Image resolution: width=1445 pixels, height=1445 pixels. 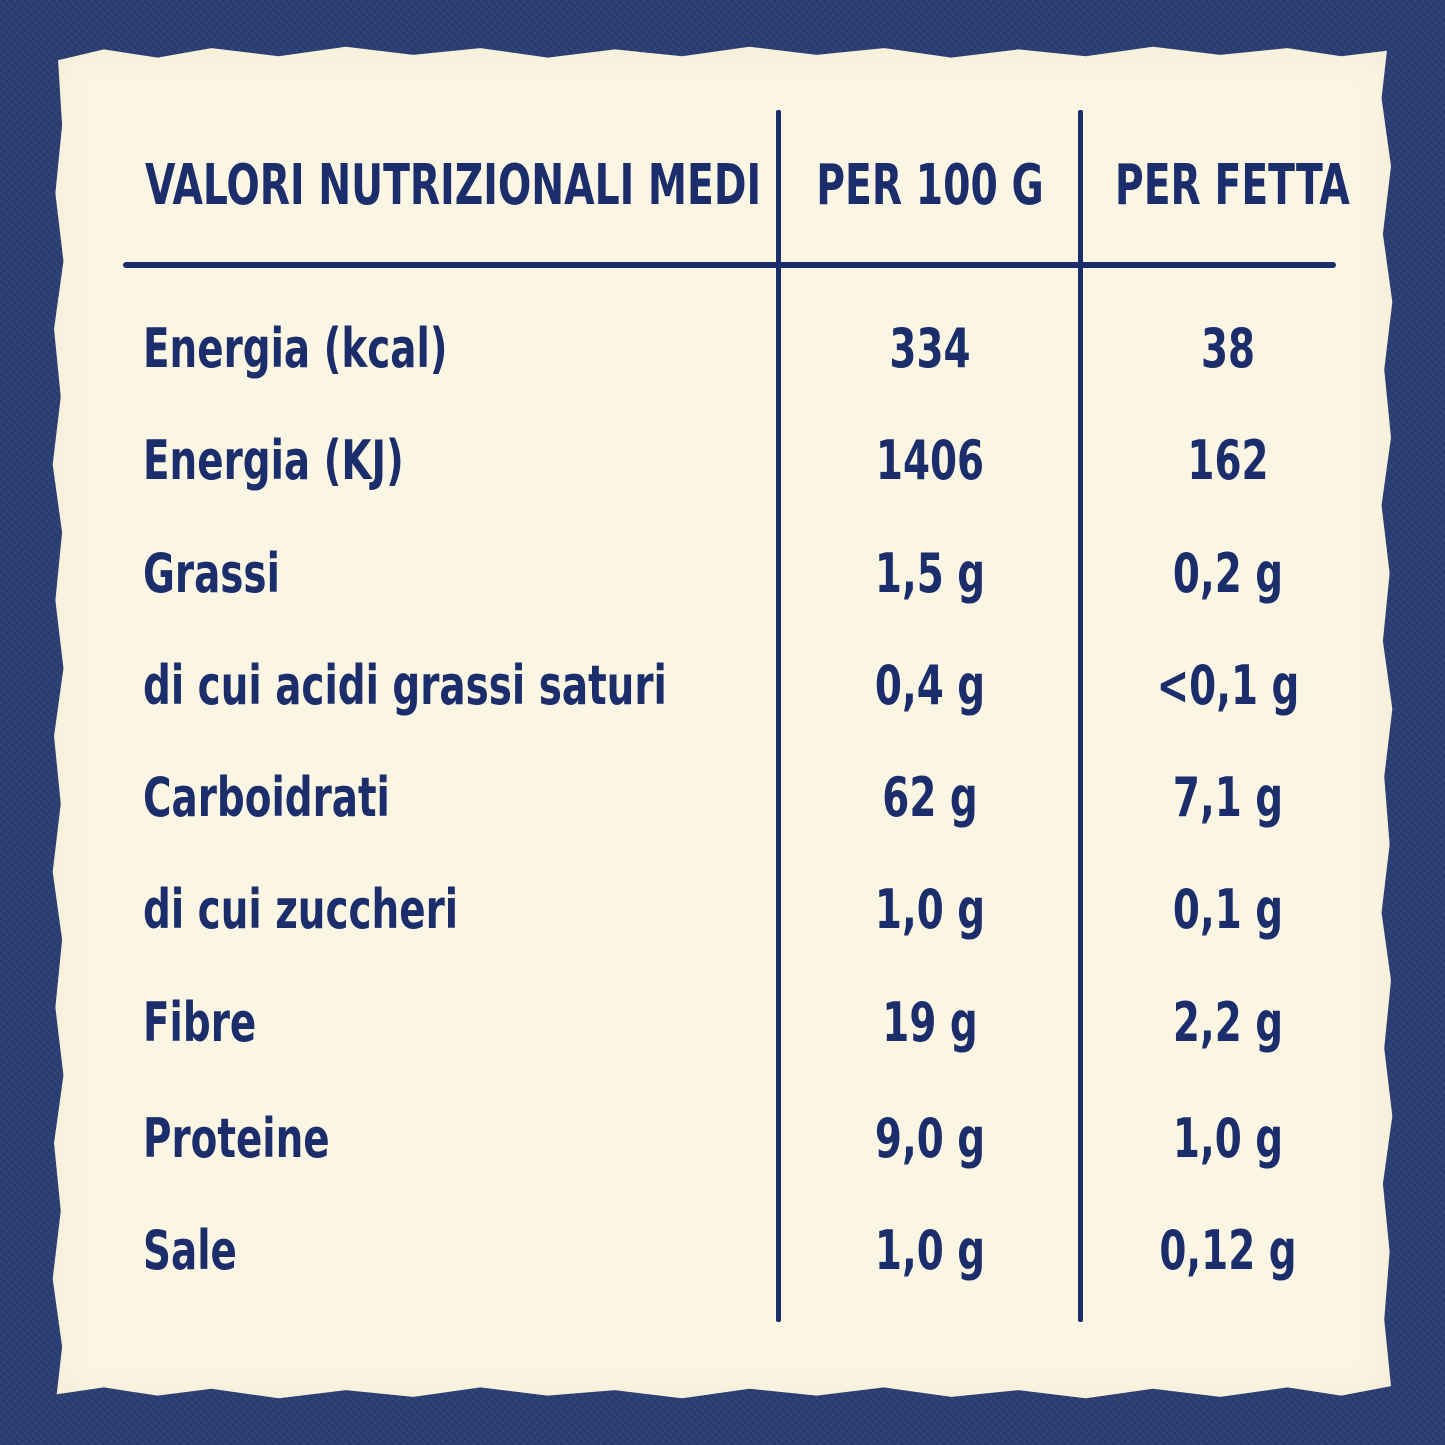 I want to click on row-value-per-100g: 9,0 g, so click(x=930, y=1138).